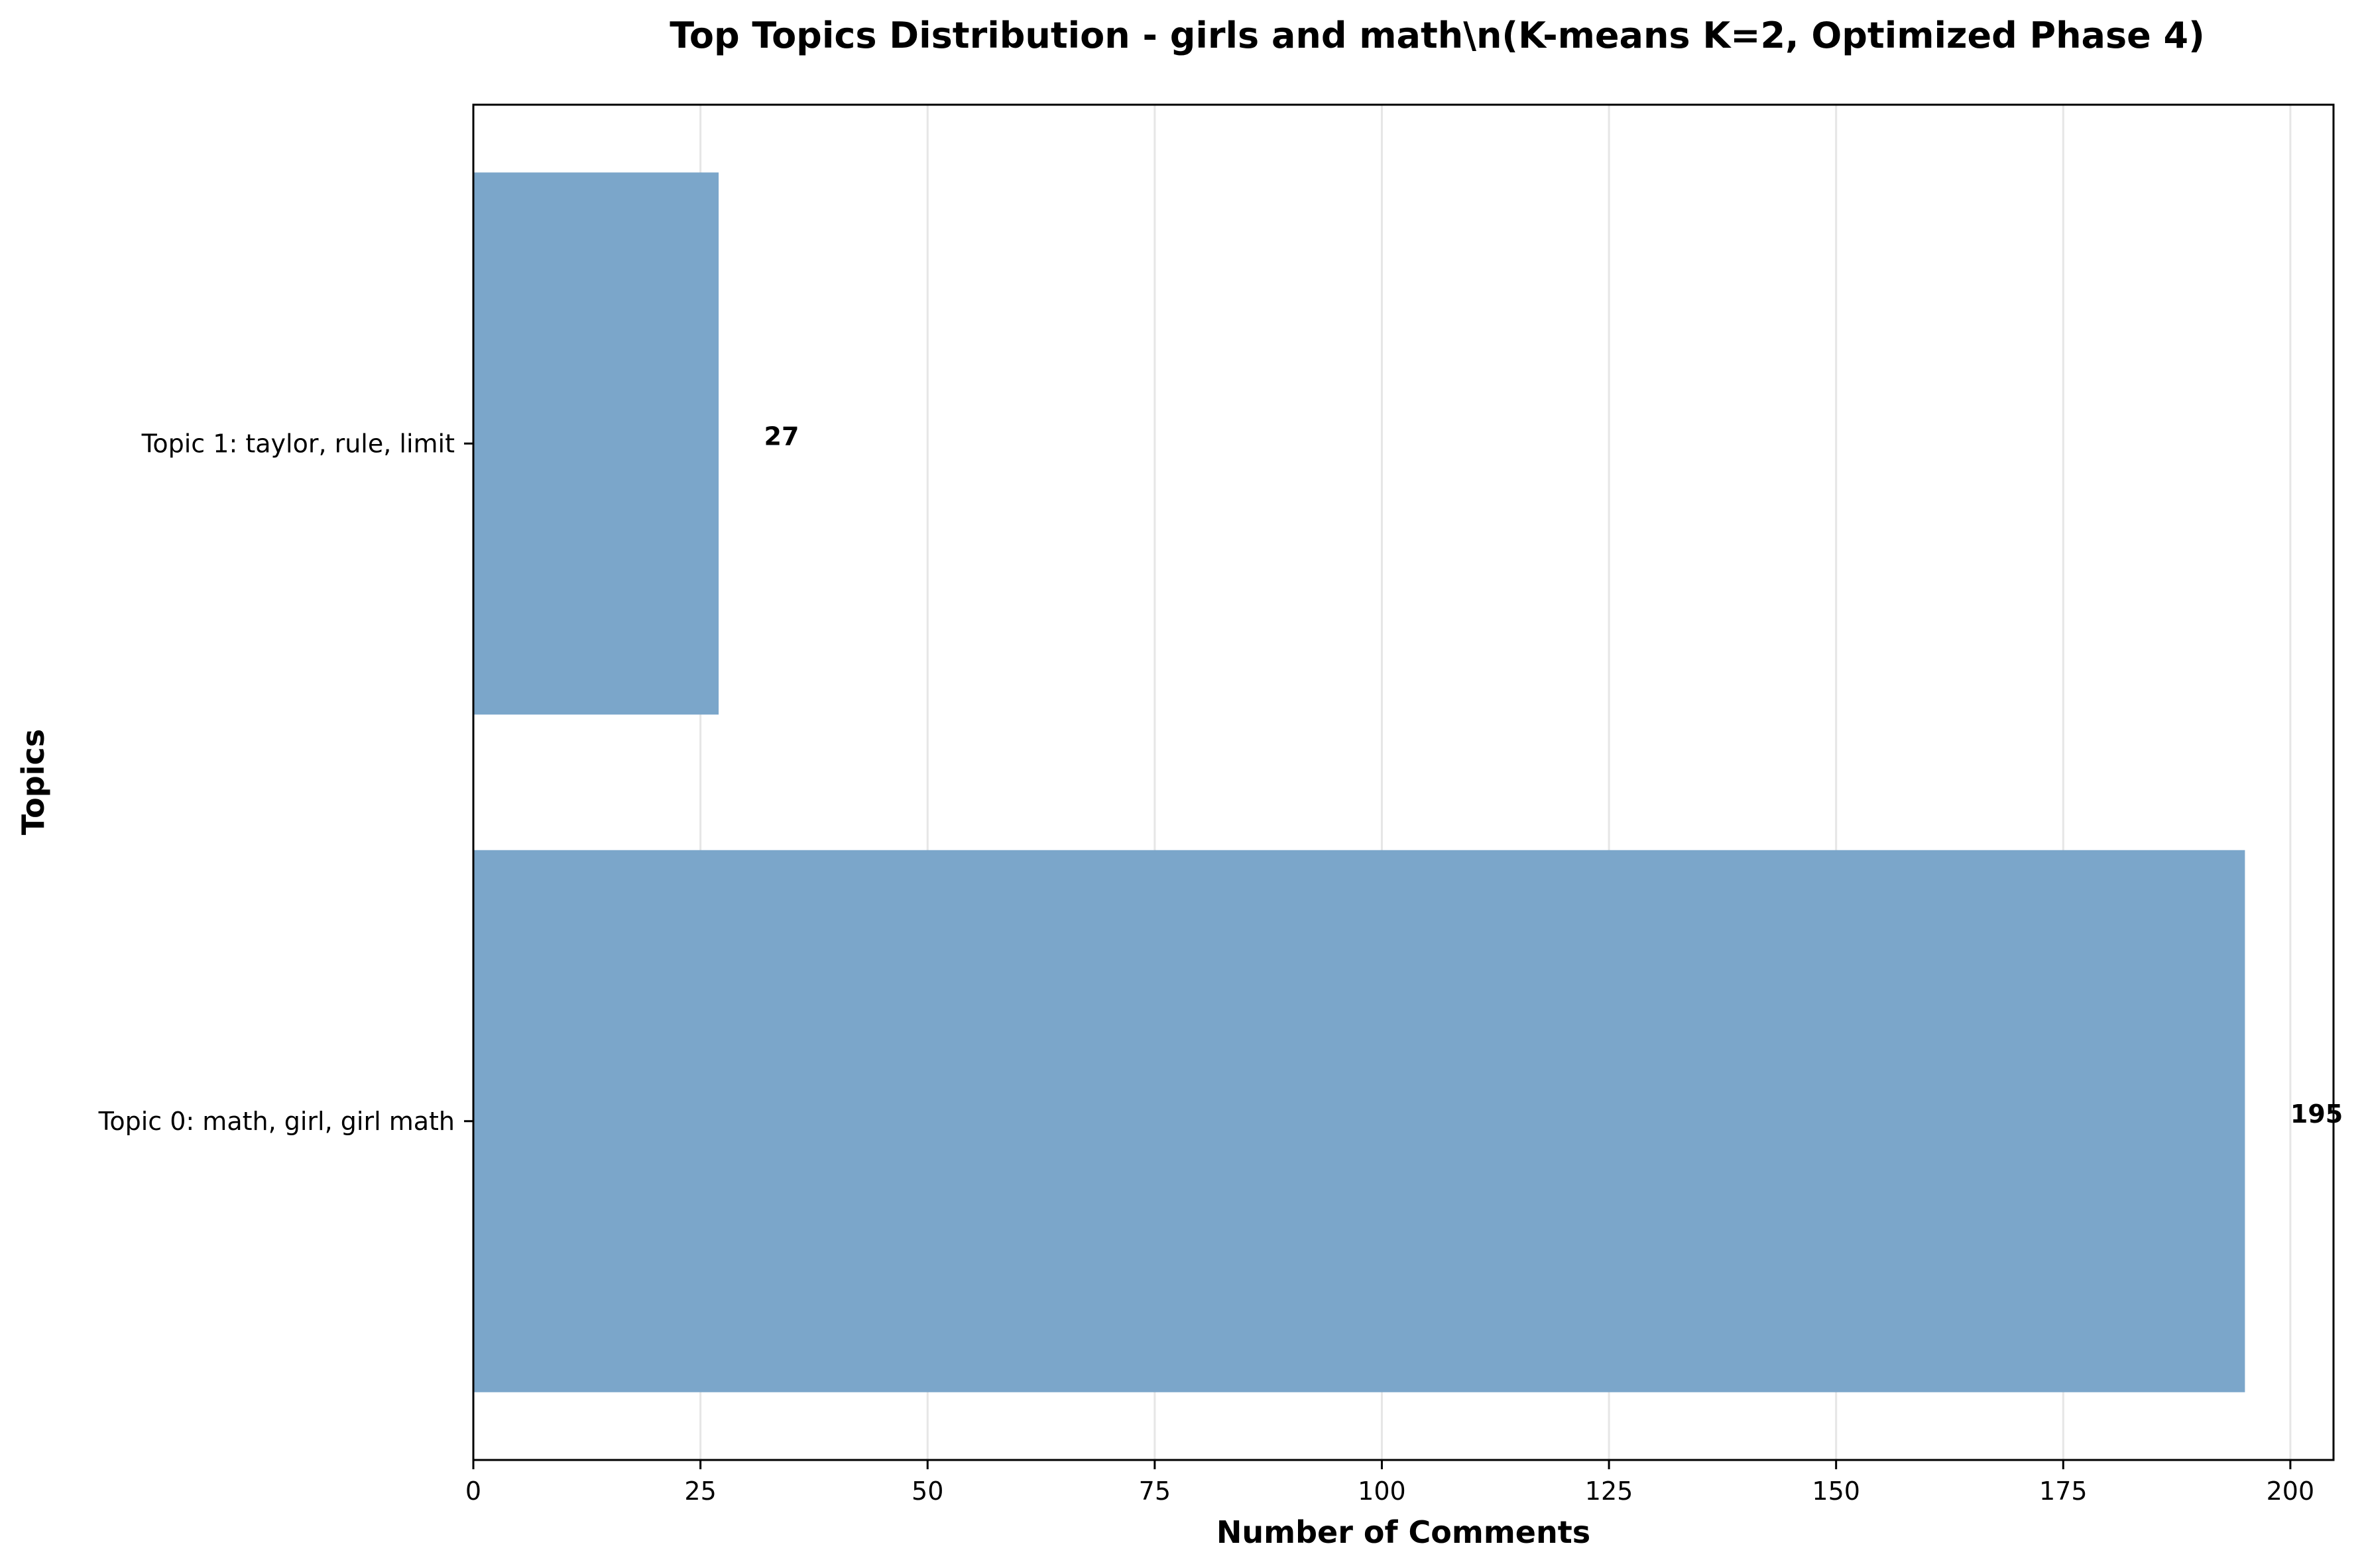  Describe the element at coordinates (700, 1491) in the screenshot. I see `x-tick-label: 25` at that location.